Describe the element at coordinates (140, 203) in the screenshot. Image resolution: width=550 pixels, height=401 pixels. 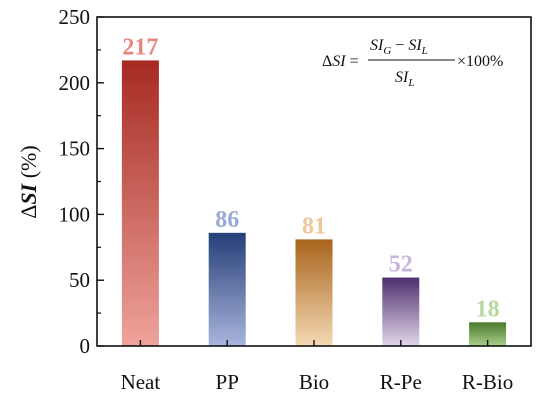
I see `bar-neat` at that location.